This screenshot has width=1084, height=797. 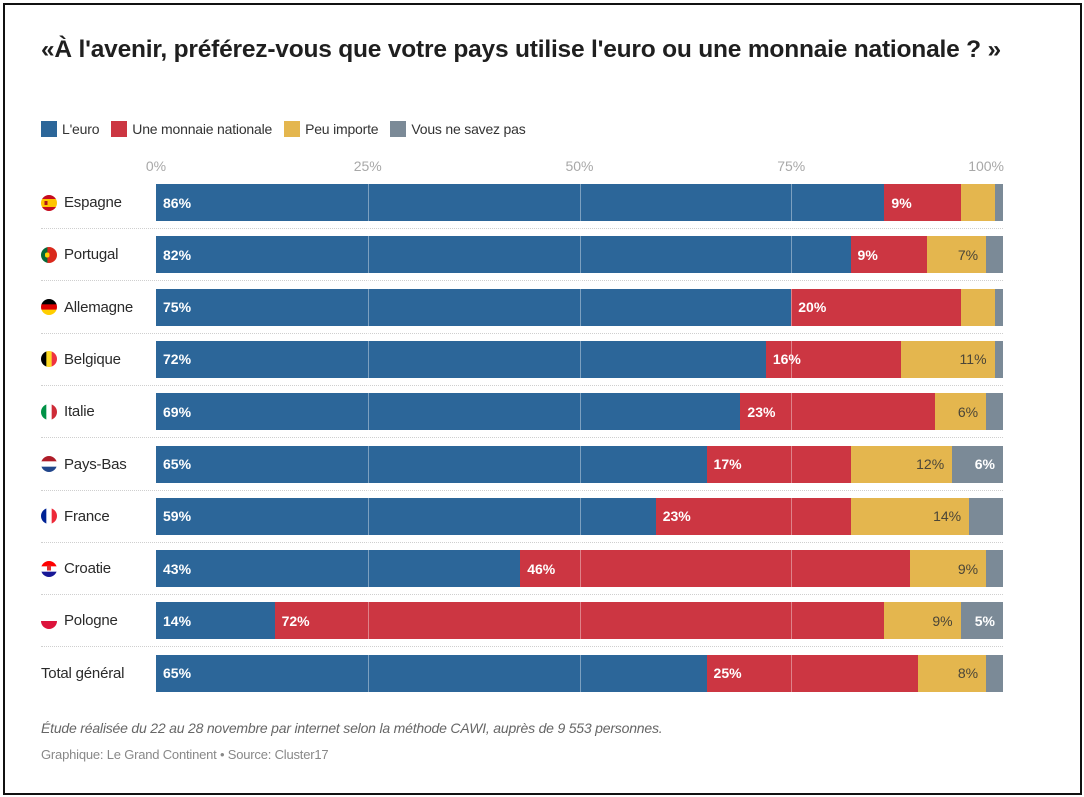 What do you see at coordinates (49, 254) in the screenshot?
I see `portugal-flag-icon` at bounding box center [49, 254].